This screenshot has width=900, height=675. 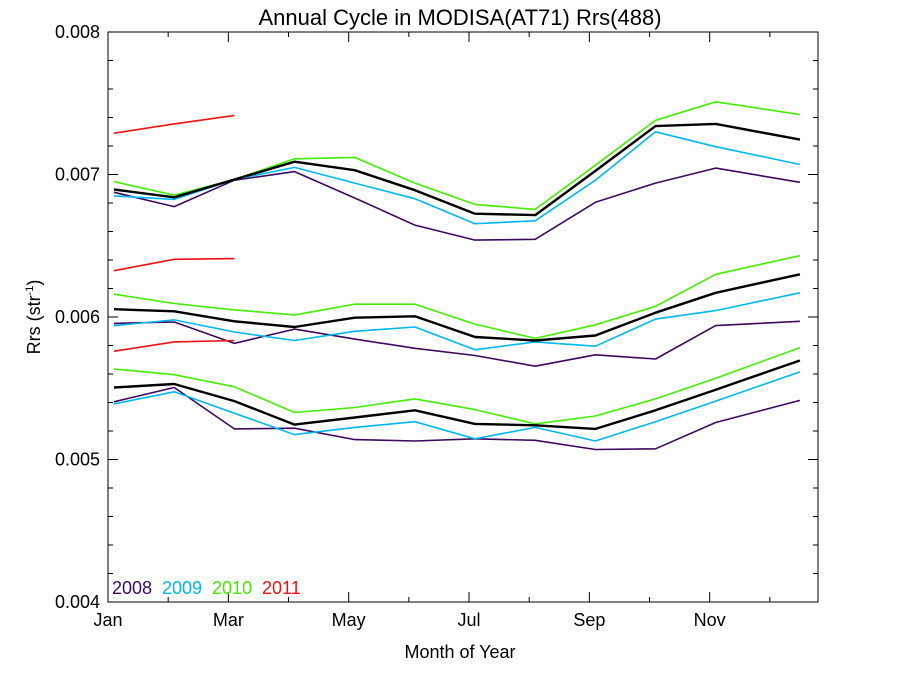 What do you see at coordinates (409, 620) in the screenshot?
I see `x-tick-labels: Jan Mar May Jul Sep Nov` at bounding box center [409, 620].